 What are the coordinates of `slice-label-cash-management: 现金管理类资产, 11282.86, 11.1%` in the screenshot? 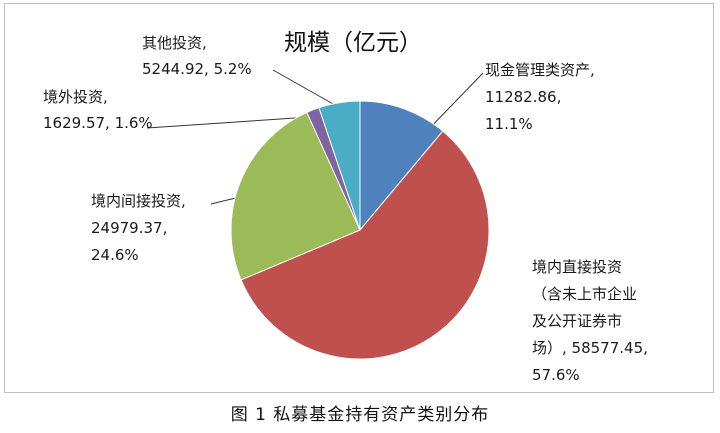 It's located at (540, 97).